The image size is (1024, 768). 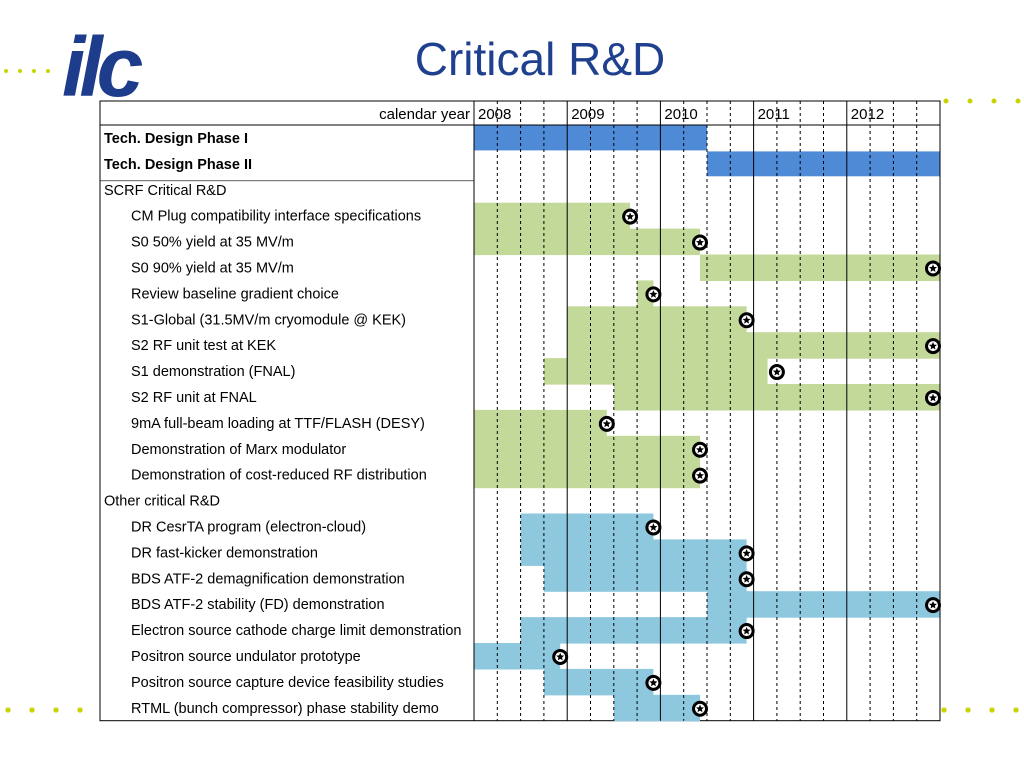 What do you see at coordinates (213, 372) in the screenshot?
I see `row-label: S1 demonstration (FNAL)` at bounding box center [213, 372].